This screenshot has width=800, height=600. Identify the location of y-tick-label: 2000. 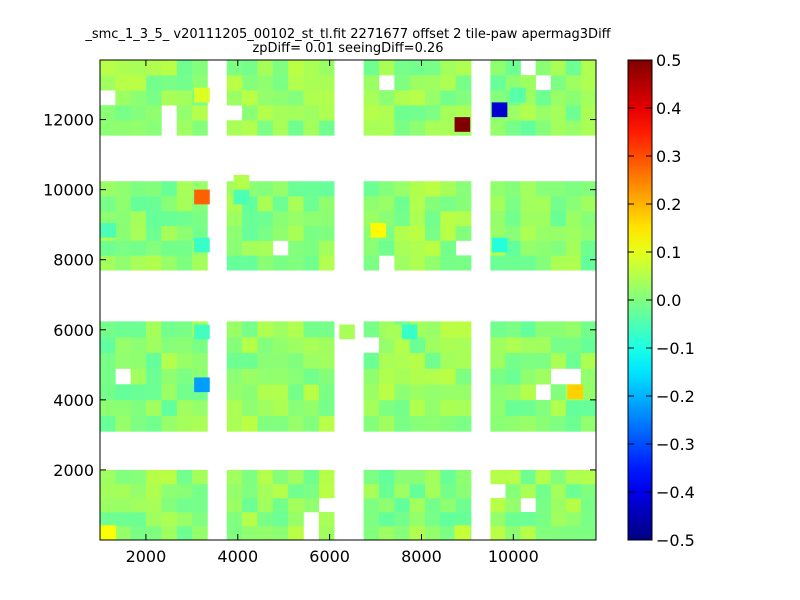
(73, 470).